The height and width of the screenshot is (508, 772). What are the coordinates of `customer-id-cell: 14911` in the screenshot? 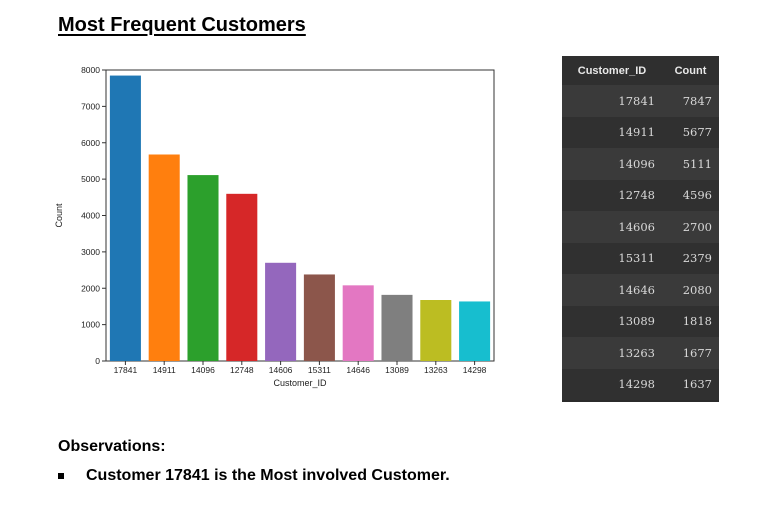 It's located at (612, 132).